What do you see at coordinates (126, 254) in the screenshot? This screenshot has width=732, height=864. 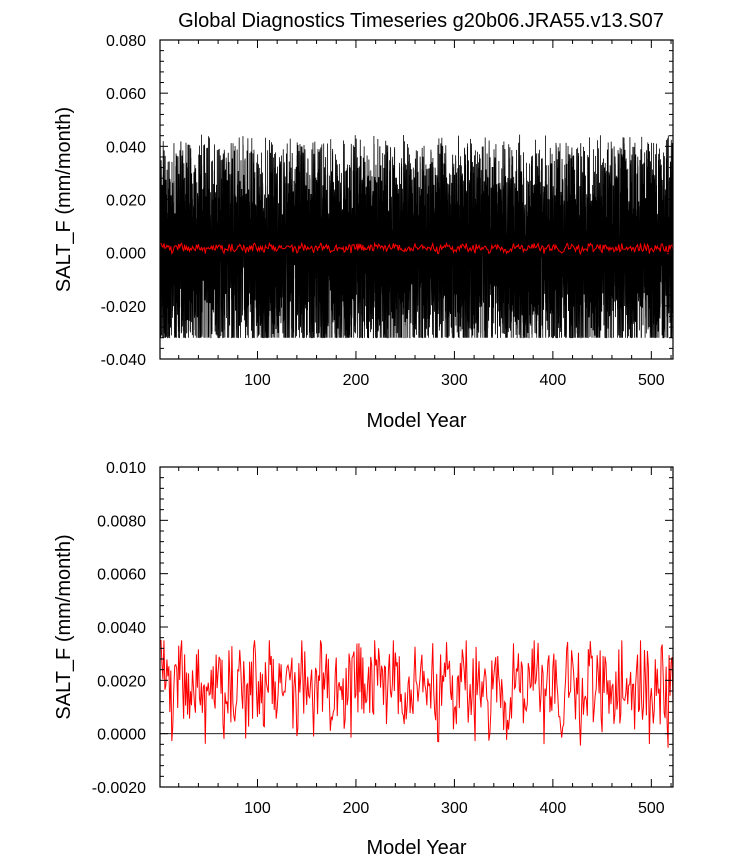 I see `y-tick-label: 0.000` at bounding box center [126, 254].